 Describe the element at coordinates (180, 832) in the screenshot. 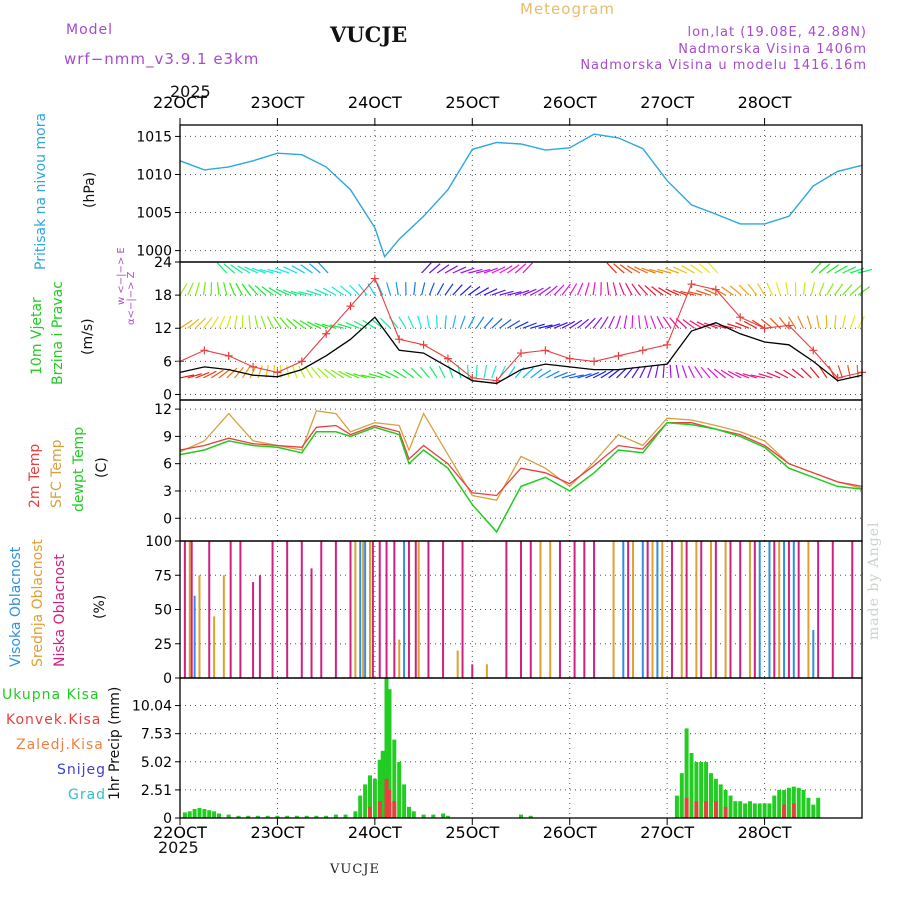

I see `x-tick-label-bottom: 22OCT` at that location.